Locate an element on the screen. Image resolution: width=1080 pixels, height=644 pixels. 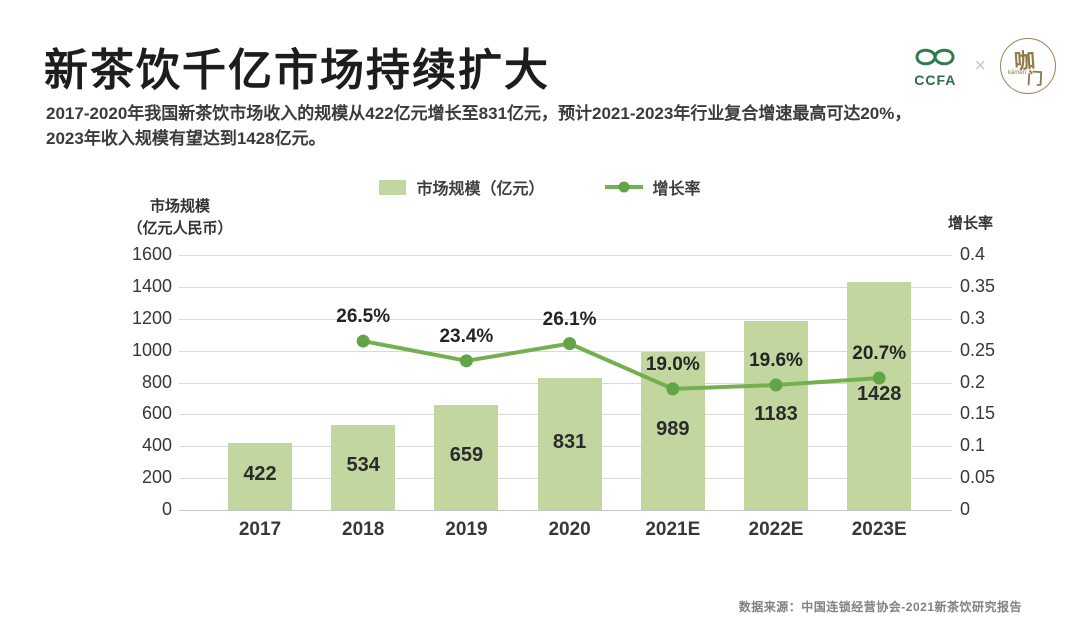
chart-legend: 市场规模（亿元） 增长率 is located at coordinates (540, 187).